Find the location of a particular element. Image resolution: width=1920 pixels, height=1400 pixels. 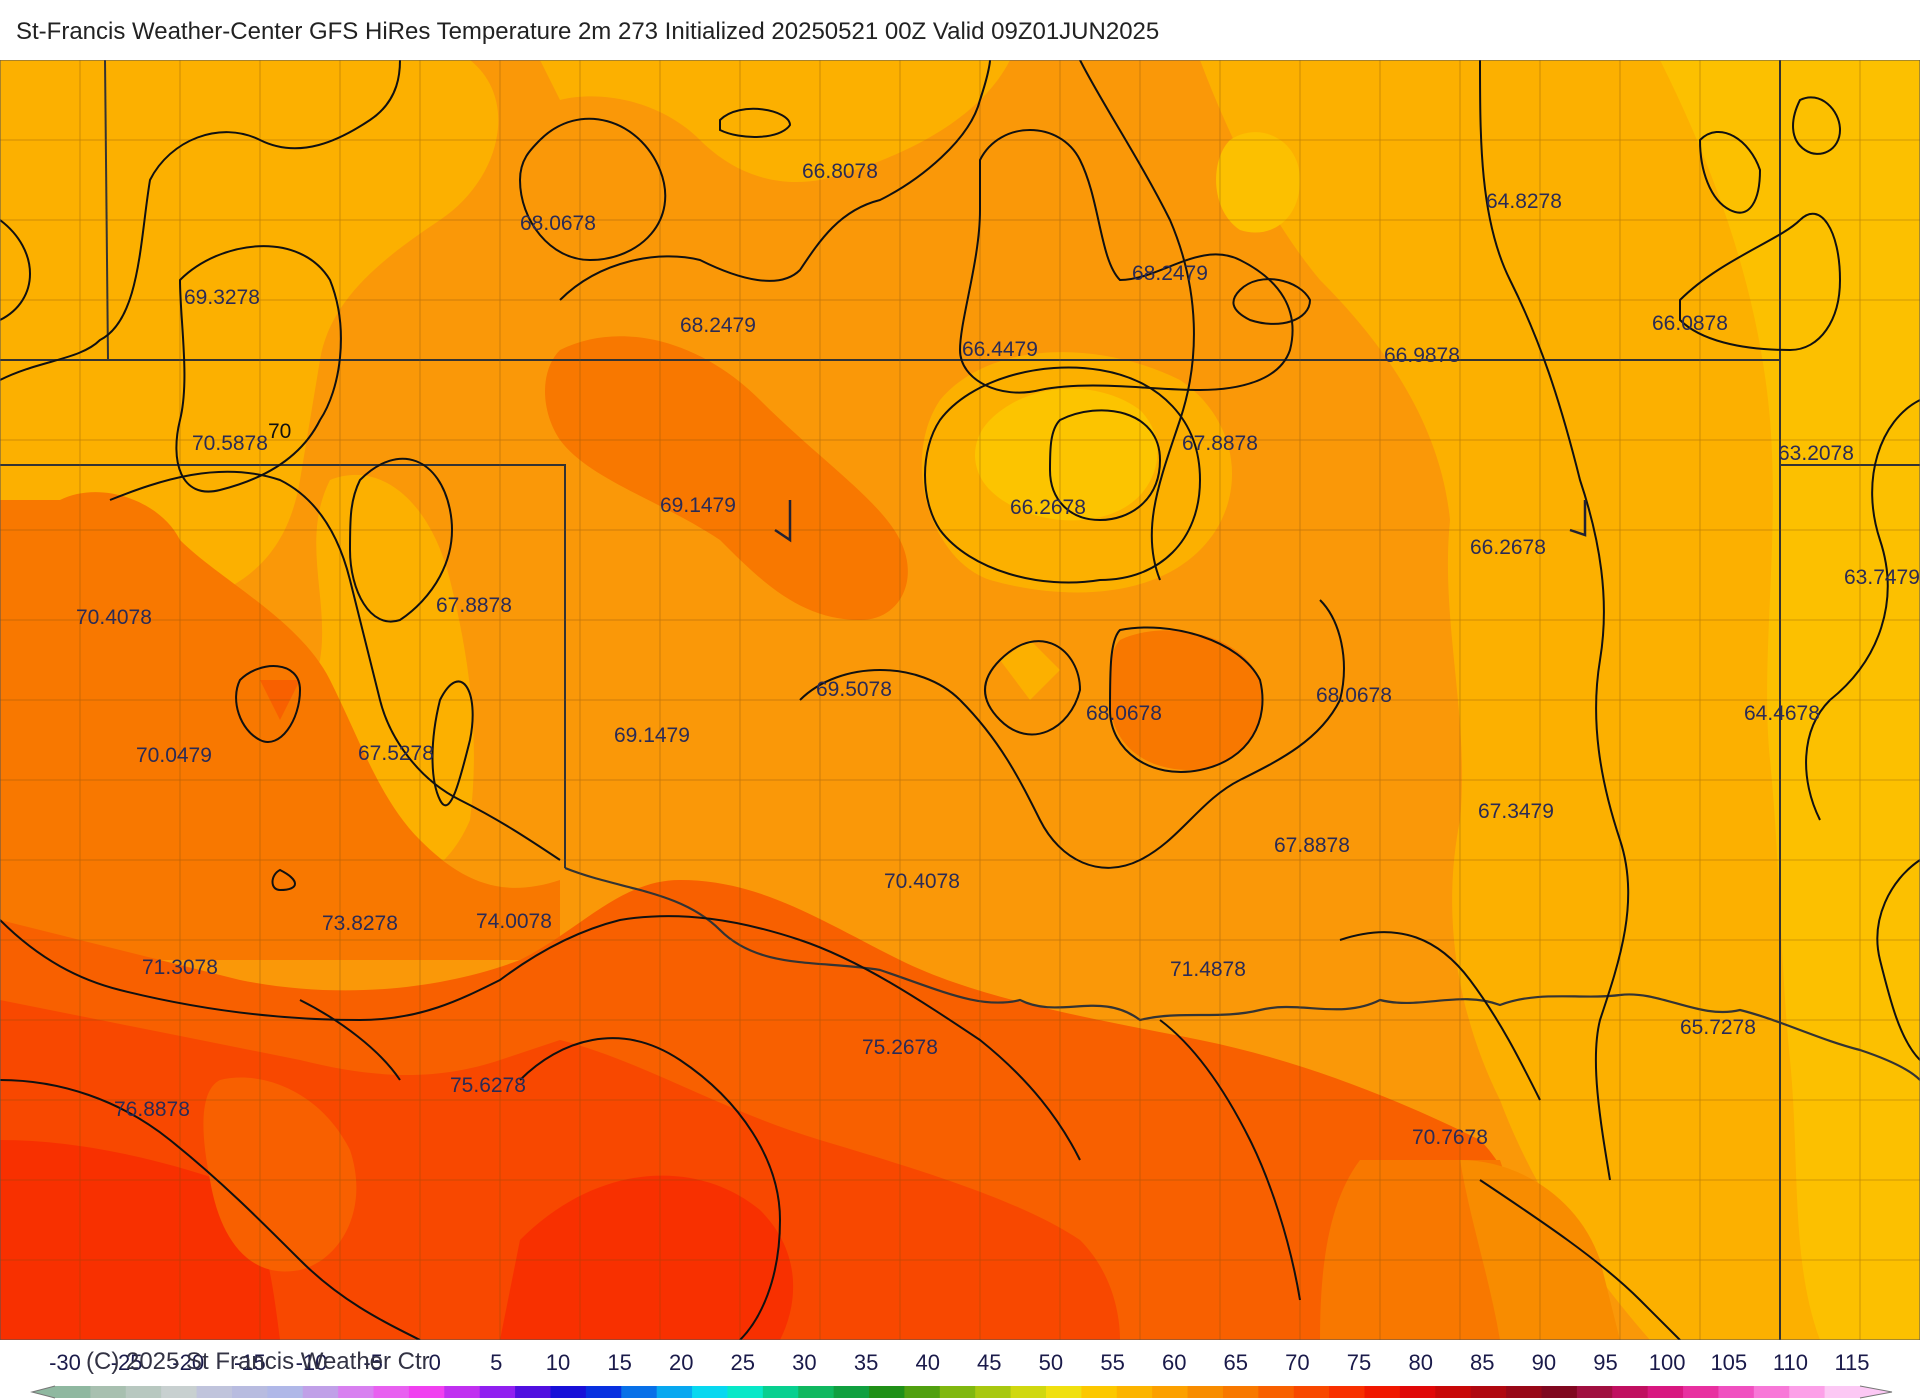

temp-label: 65.7278 is located at coordinates (1718, 1027).